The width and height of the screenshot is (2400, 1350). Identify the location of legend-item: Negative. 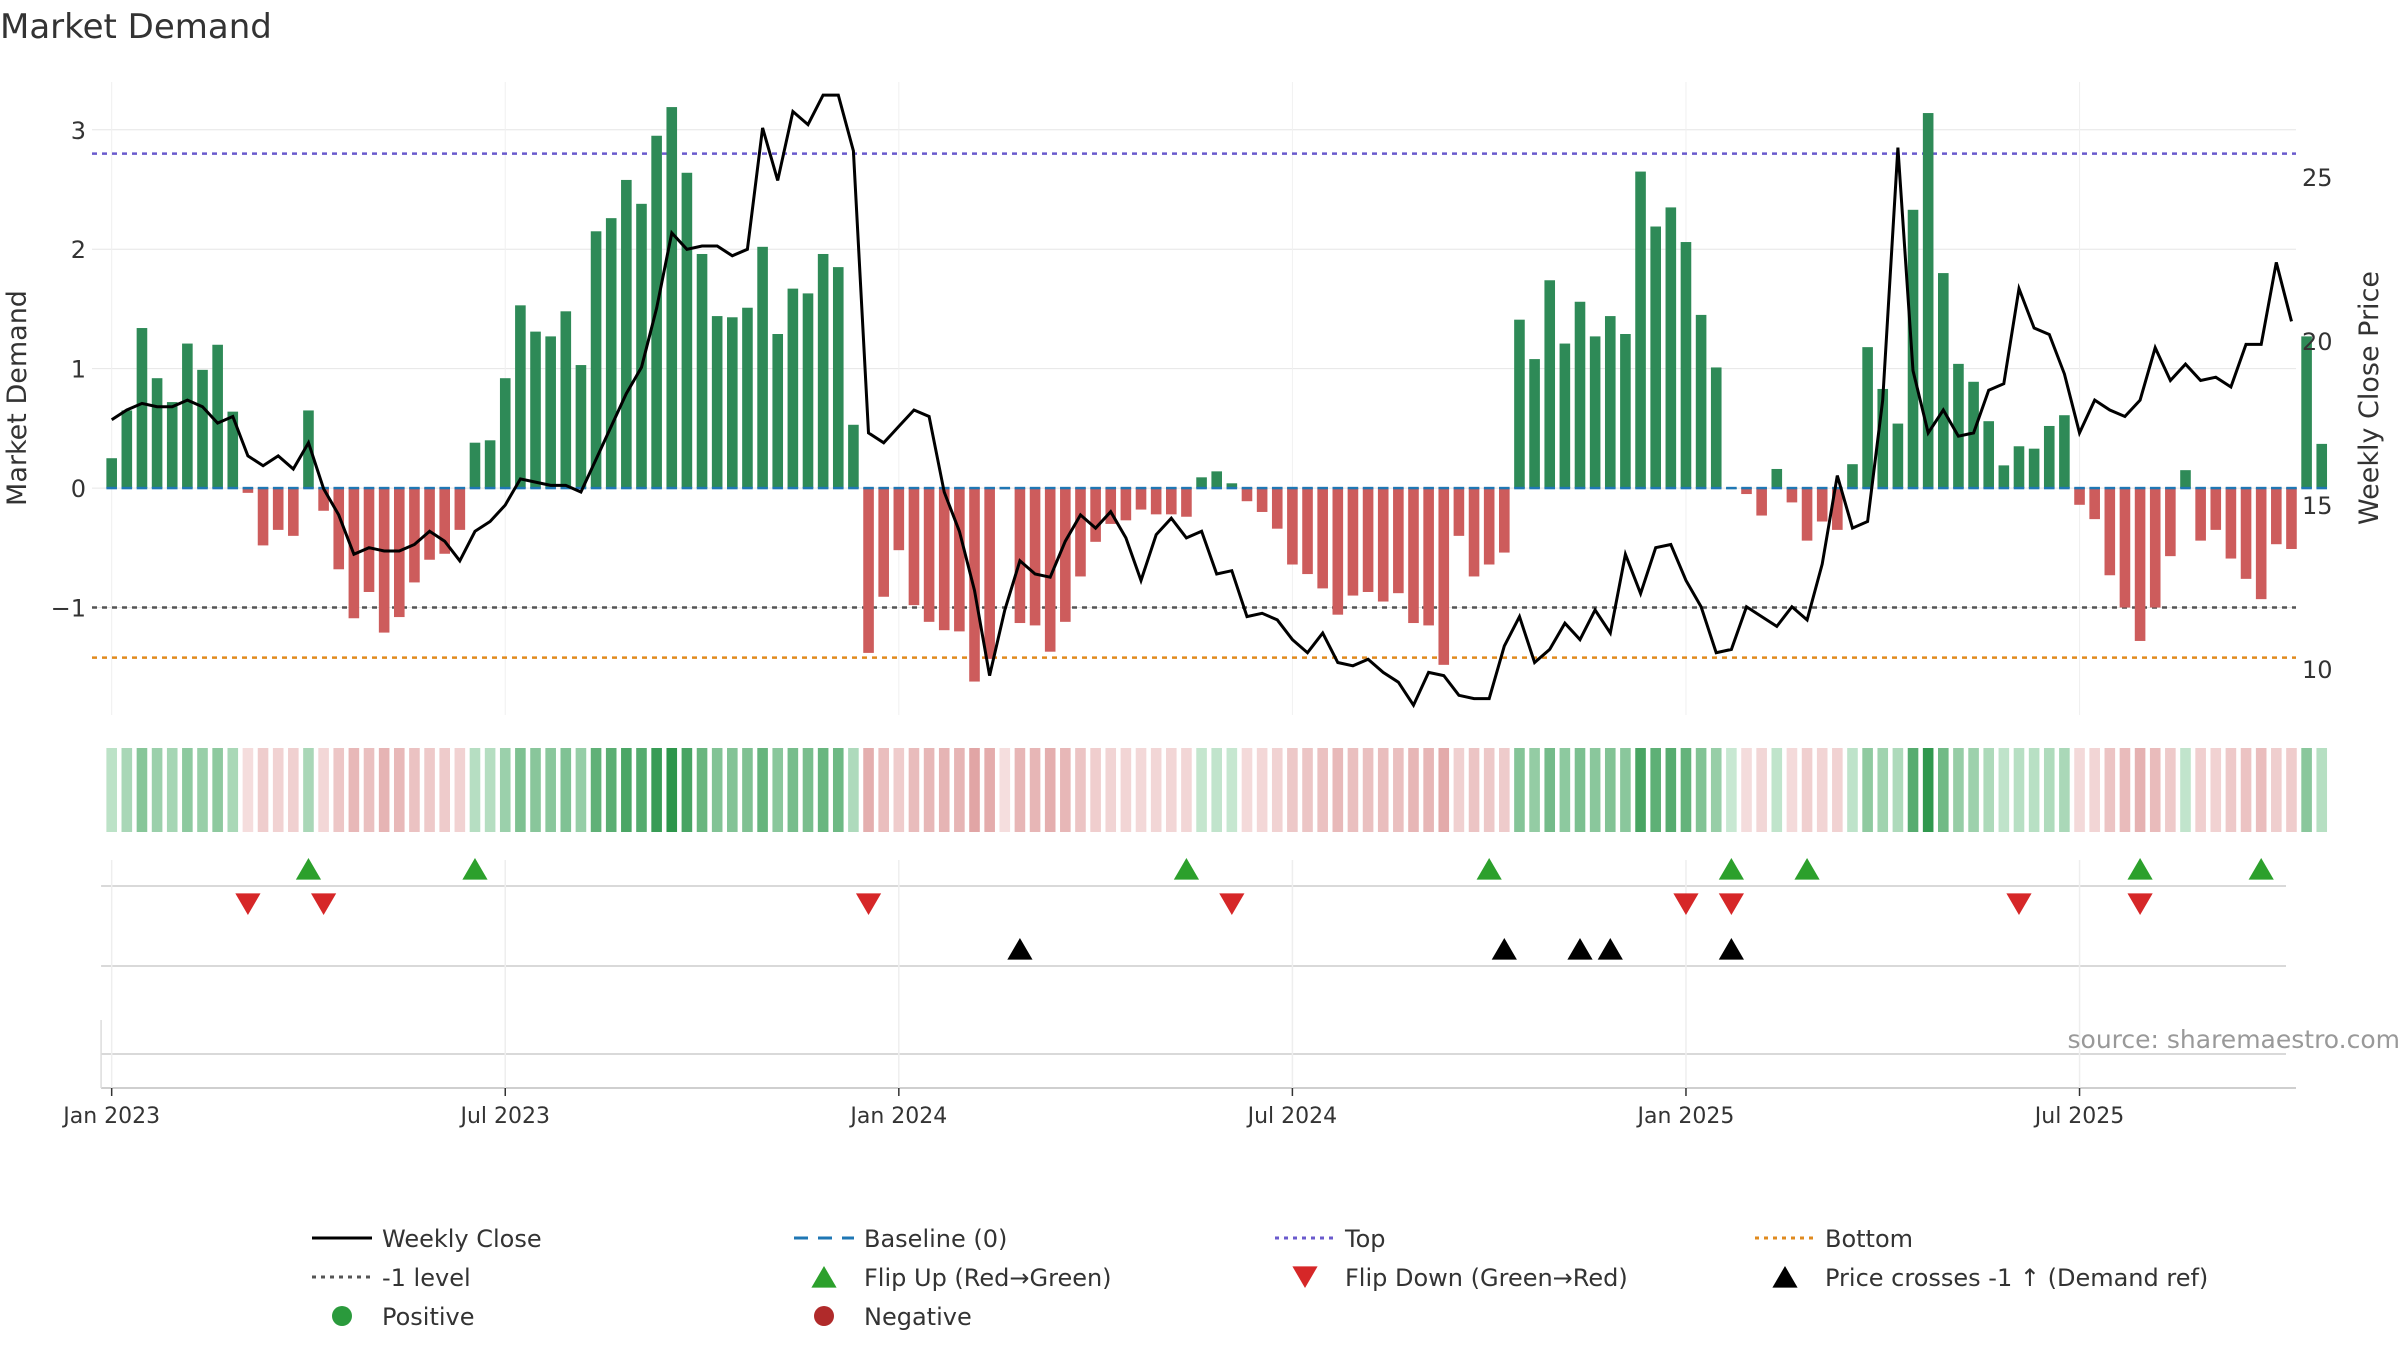
(893, 1317).